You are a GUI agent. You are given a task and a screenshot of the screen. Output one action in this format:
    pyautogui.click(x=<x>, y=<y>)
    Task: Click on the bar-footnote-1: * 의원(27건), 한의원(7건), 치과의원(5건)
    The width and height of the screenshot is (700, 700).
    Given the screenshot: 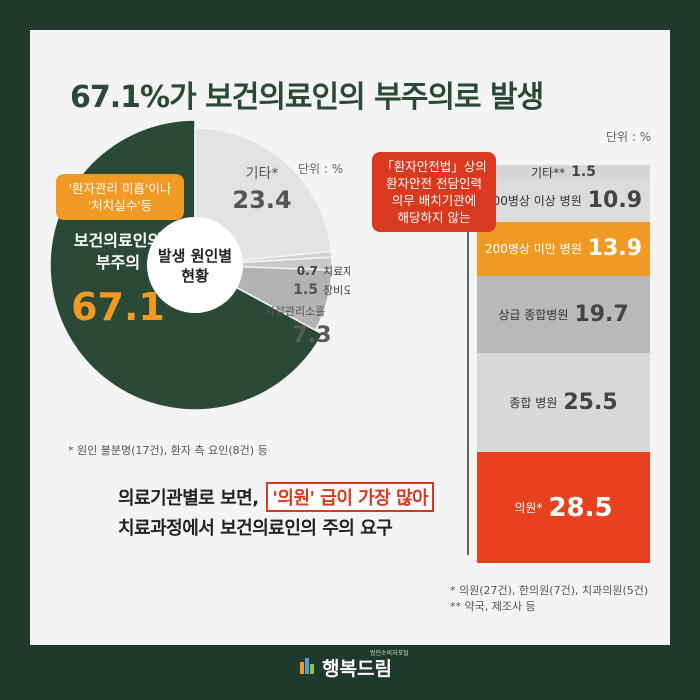 What is the action you would take?
    pyautogui.click(x=549, y=590)
    